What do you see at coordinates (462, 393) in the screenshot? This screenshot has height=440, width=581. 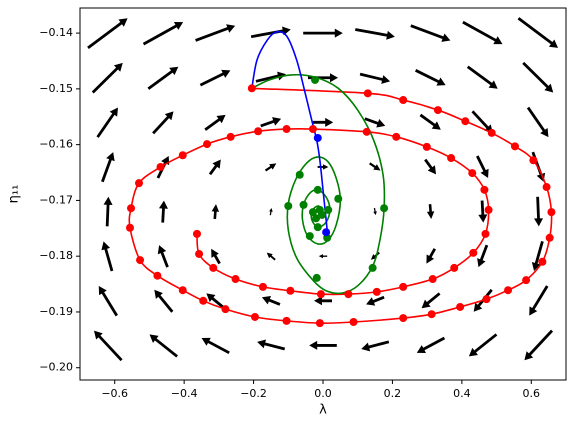 I see `x-tick-label: 0.4` at bounding box center [462, 393].